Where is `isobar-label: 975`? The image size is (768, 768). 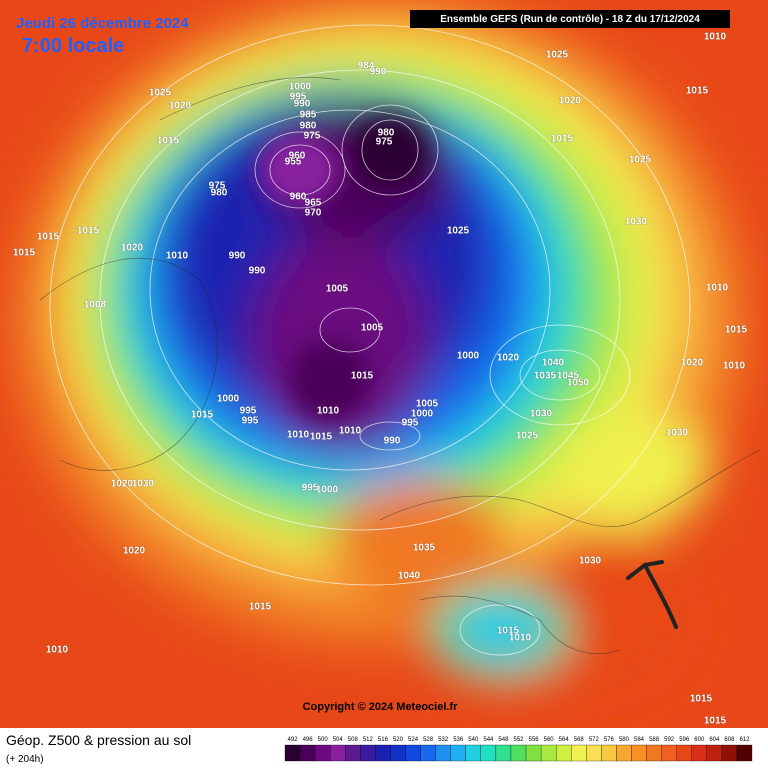
isobar-label: 975 is located at coordinates (217, 186).